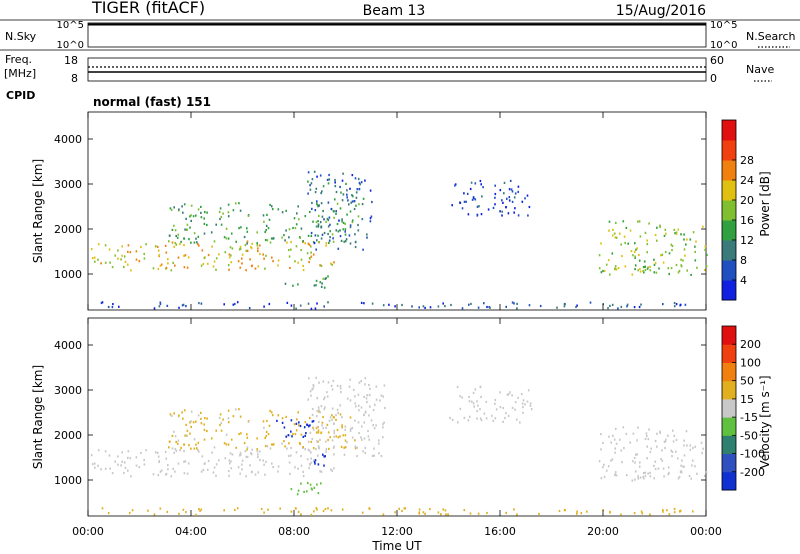  Describe the element at coordinates (760, 69) in the screenshot. I see `nave-label: Nave` at that location.